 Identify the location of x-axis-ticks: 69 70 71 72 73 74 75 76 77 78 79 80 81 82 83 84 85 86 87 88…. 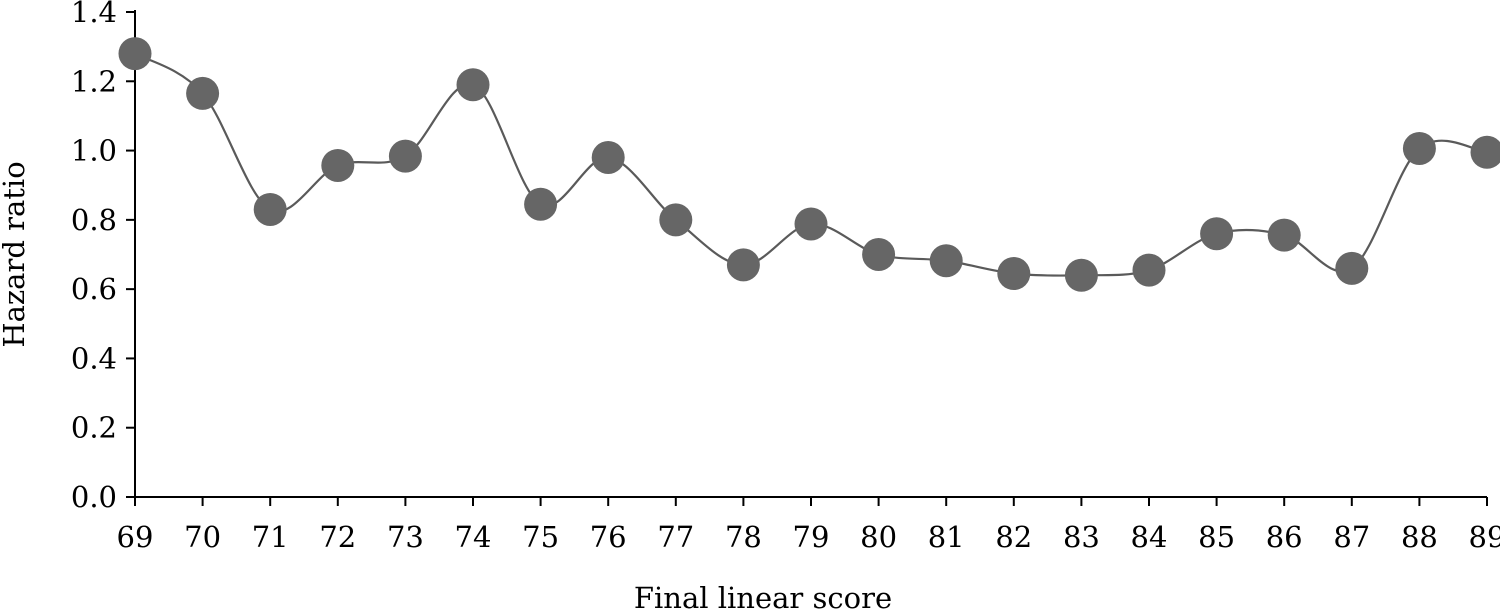
(808, 525).